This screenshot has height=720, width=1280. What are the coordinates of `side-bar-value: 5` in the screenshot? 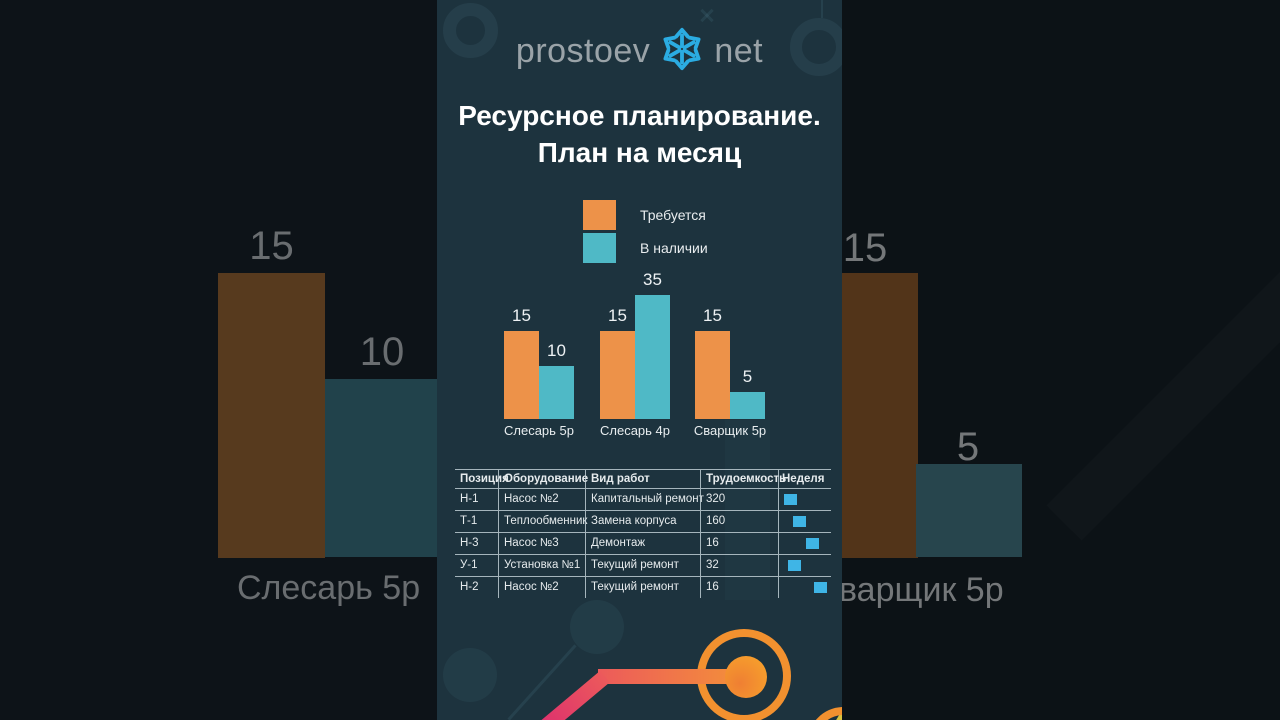 It's located at (968, 447).